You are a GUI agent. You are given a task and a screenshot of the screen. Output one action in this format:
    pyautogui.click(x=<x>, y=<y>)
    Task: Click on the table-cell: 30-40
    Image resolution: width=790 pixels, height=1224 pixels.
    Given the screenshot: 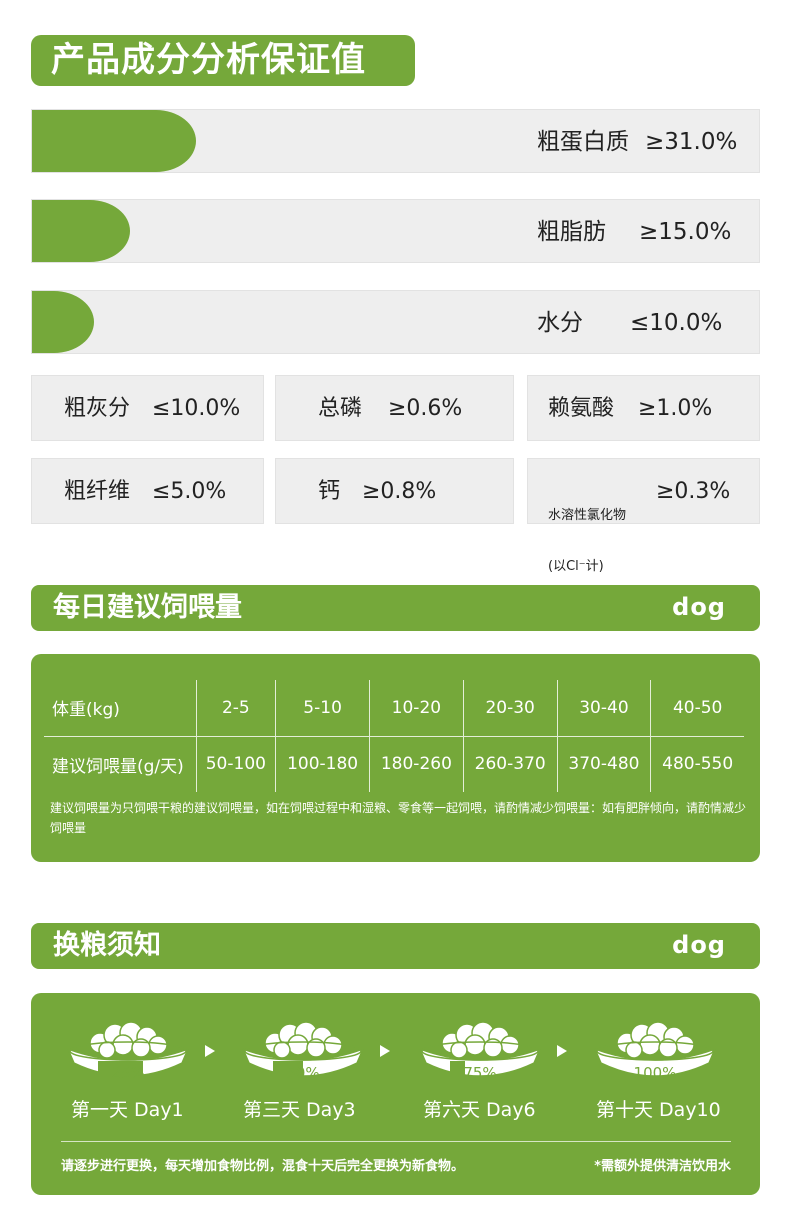 What is the action you would take?
    pyautogui.click(x=603, y=708)
    